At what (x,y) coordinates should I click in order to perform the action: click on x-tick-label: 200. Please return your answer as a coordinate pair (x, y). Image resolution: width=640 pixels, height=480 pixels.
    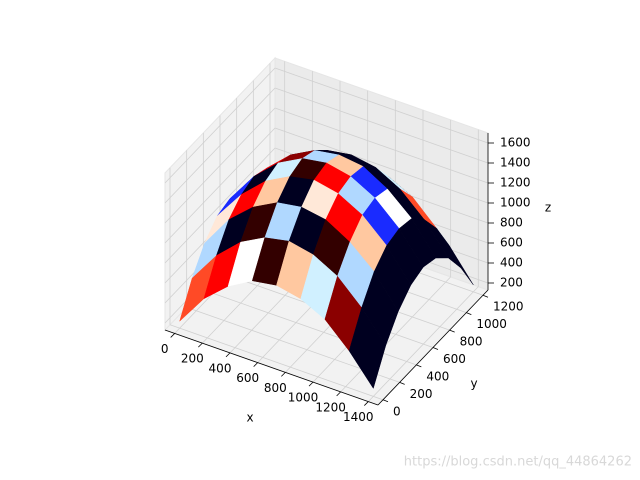
    Looking at the image, I should click on (192, 359).